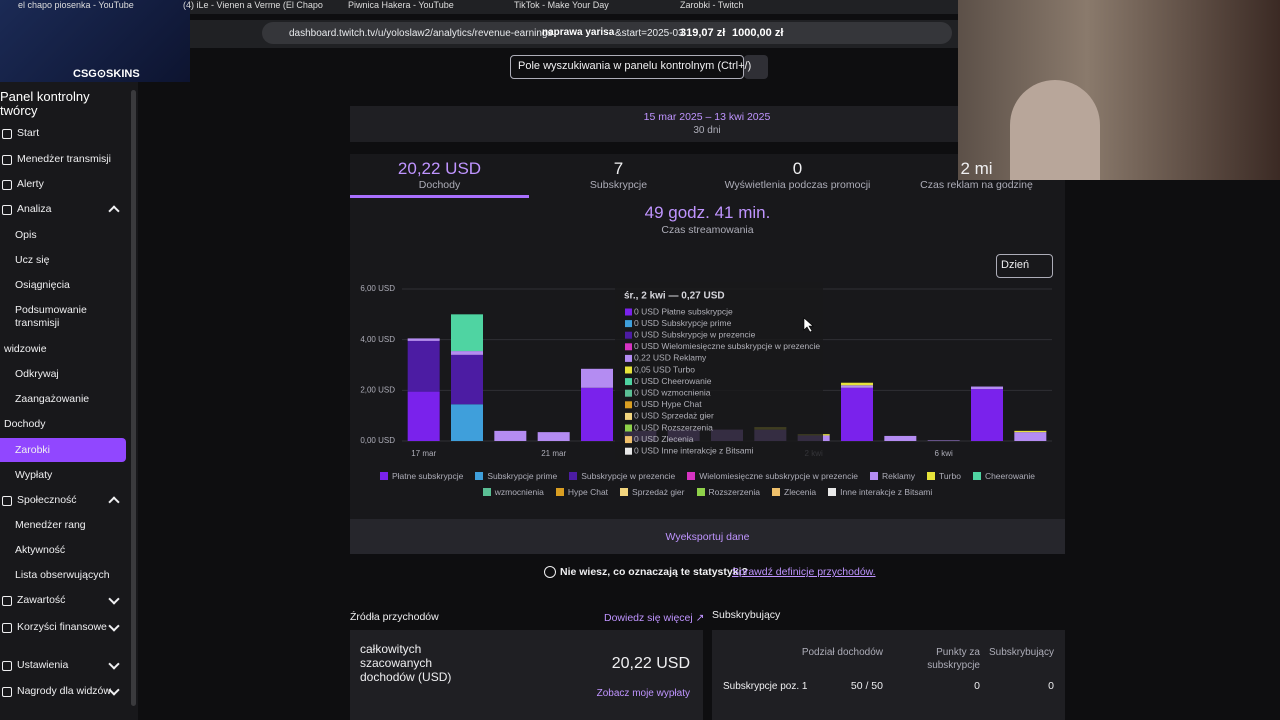  What do you see at coordinates (25, 424) in the screenshot?
I see `sidebar-item: Dochody` at bounding box center [25, 424].